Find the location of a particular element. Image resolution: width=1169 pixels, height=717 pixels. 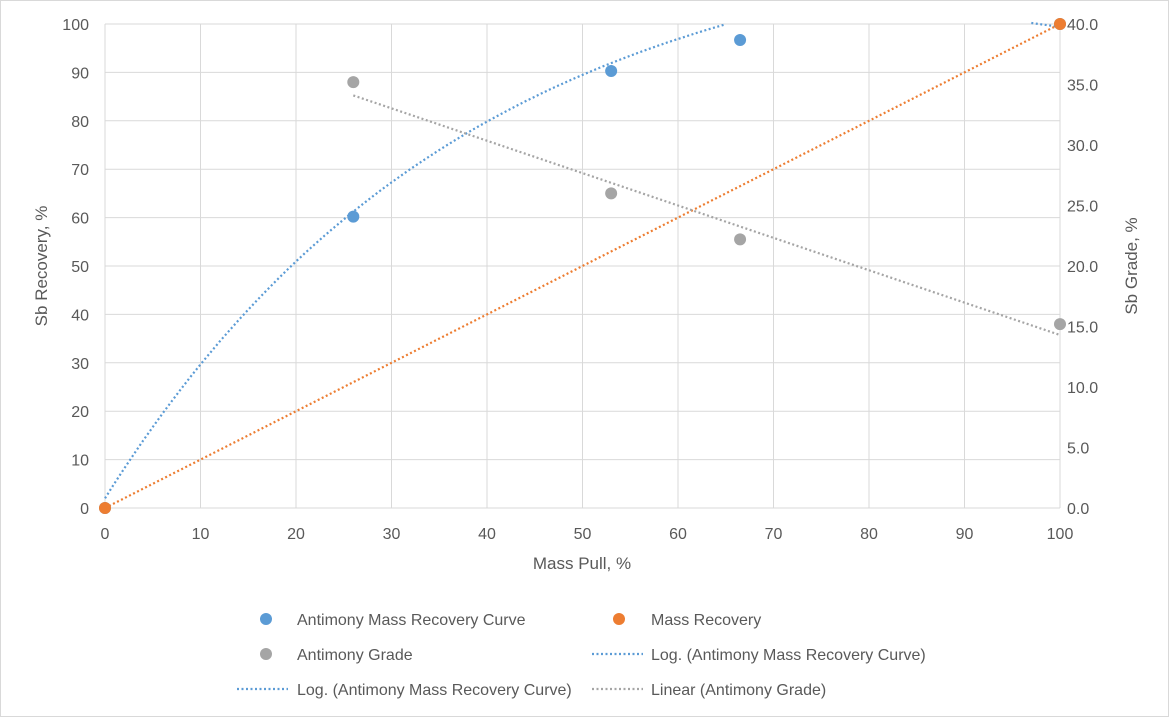

y-tick-label-4: 40 is located at coordinates (80, 315).